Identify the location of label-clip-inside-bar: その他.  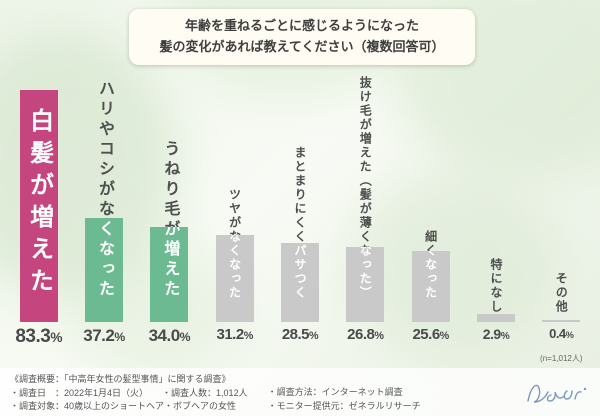
(561, 321).